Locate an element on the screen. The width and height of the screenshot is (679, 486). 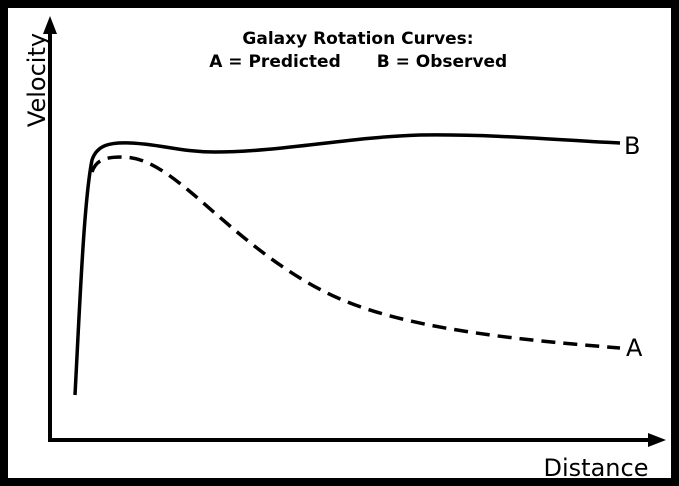
y-axis-label: Velocity is located at coordinates (37, 80).